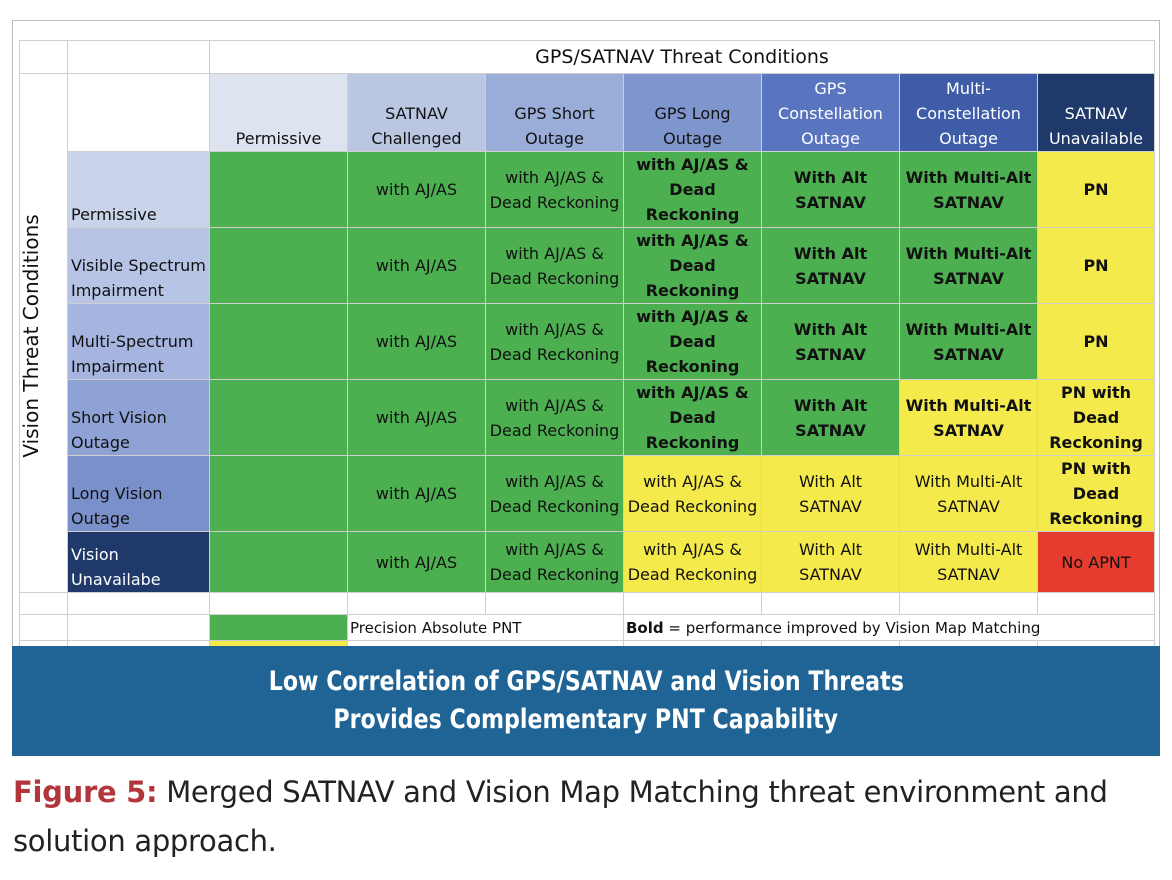  I want to click on title-row: GPS/SATNAV Threat Conditions, so click(587, 57).